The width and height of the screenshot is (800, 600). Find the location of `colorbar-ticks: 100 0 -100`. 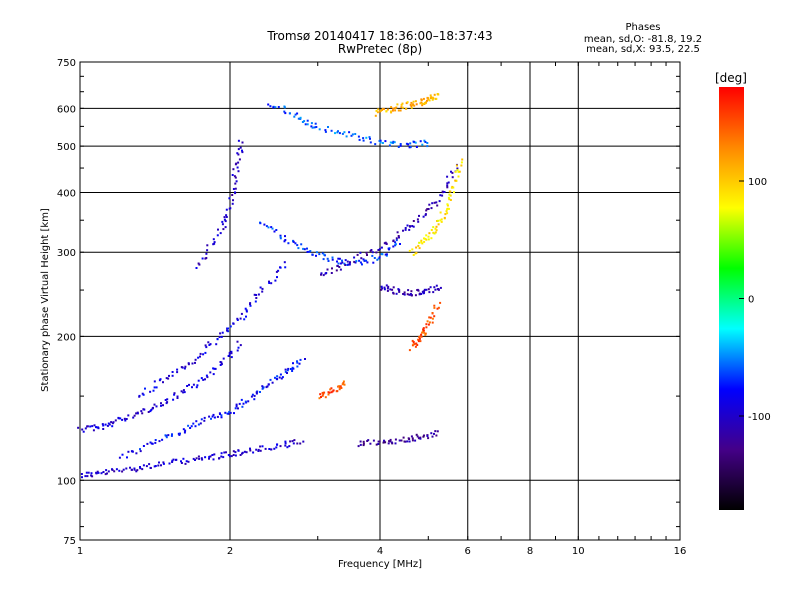

colorbar-ticks: 100 0 -100 is located at coordinates (755, 300).